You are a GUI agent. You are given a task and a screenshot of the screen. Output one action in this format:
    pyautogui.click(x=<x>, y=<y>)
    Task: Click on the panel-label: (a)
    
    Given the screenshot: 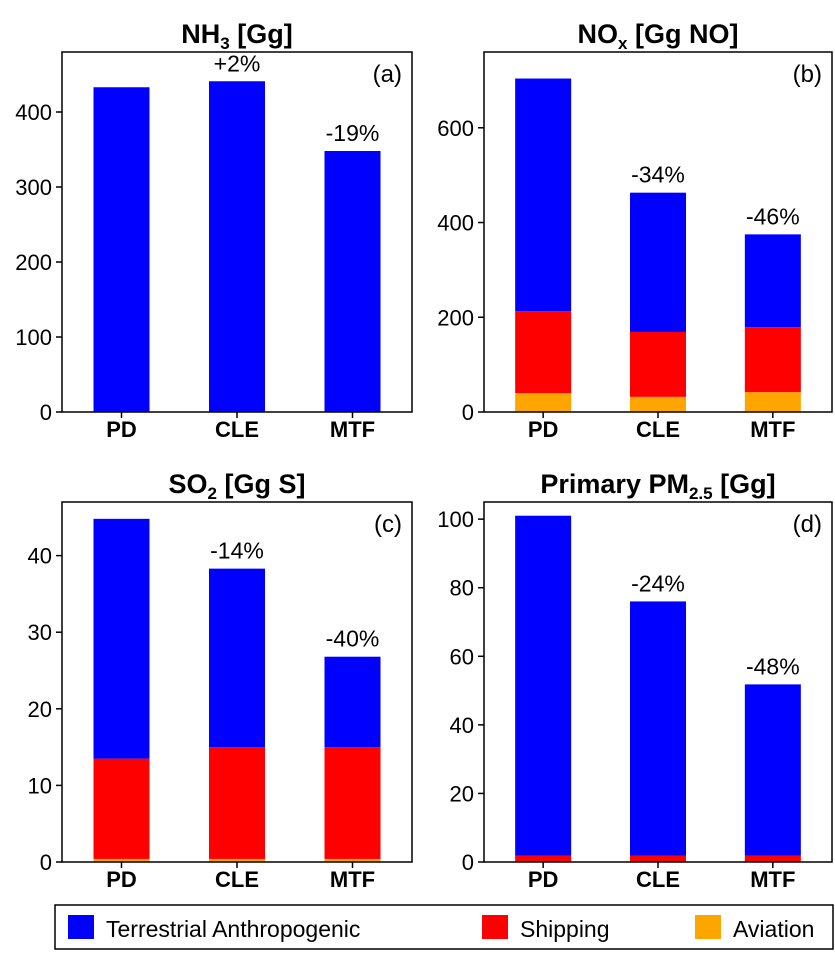 What is the action you would take?
    pyautogui.click(x=387, y=74)
    